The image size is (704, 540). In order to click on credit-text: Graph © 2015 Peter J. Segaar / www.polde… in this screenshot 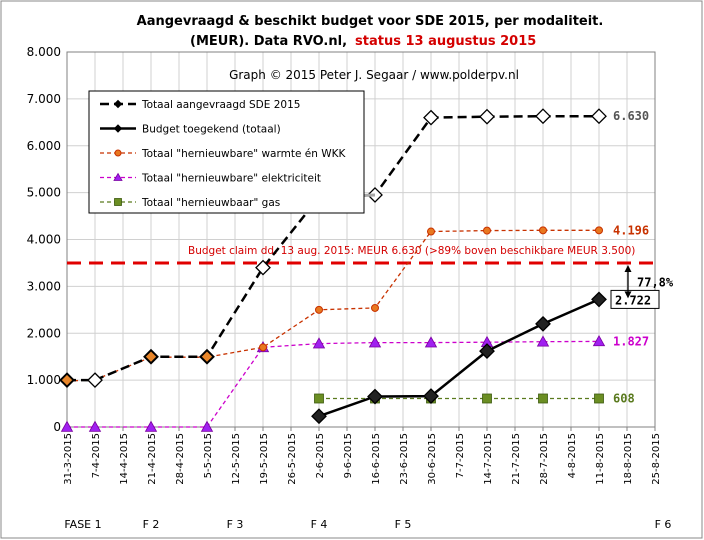, I will do `click(374, 75)`.